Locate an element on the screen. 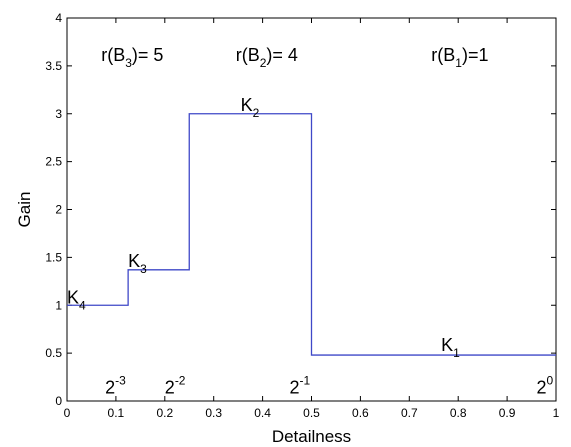  annotation-p0: 20 is located at coordinates (544, 385).